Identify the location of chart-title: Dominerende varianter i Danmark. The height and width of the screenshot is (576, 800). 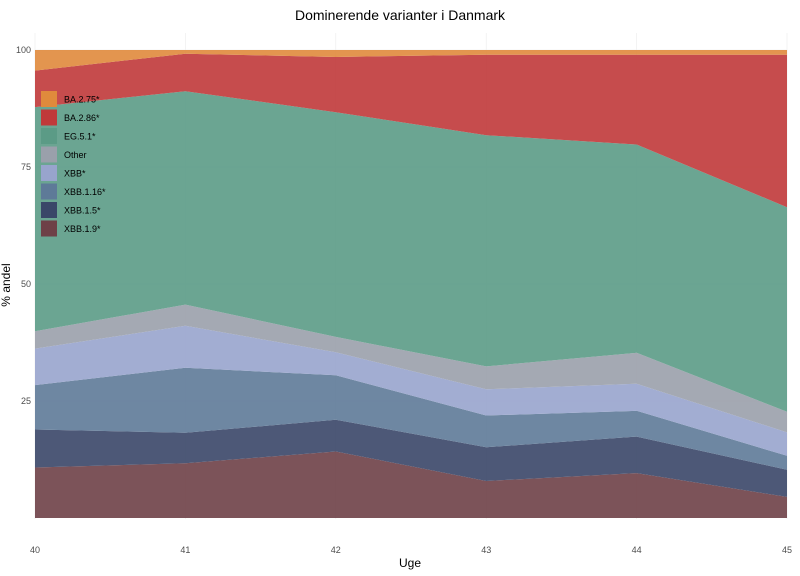
(400, 15).